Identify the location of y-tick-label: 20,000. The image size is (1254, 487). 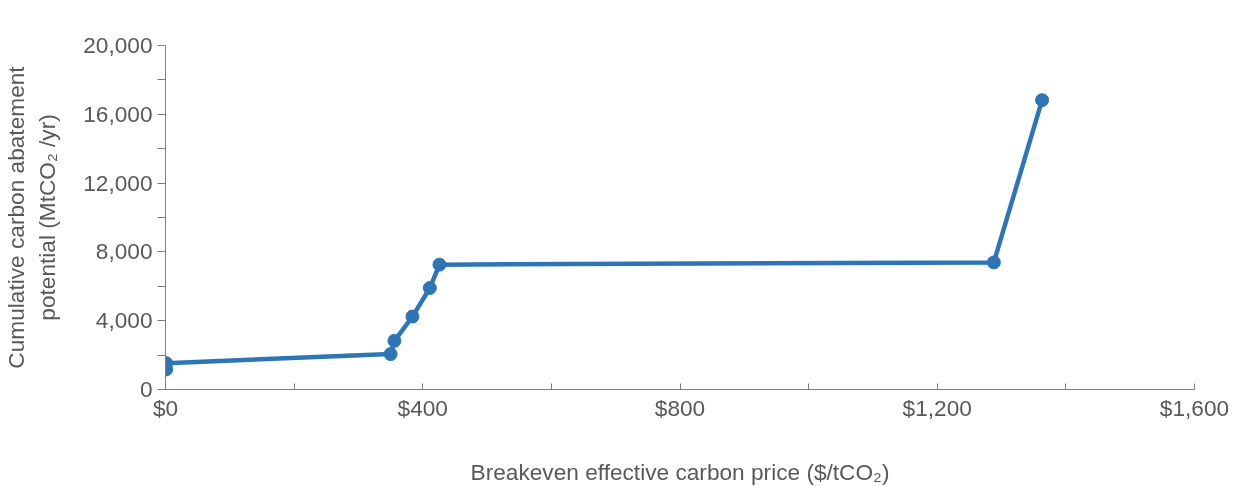
(118, 45).